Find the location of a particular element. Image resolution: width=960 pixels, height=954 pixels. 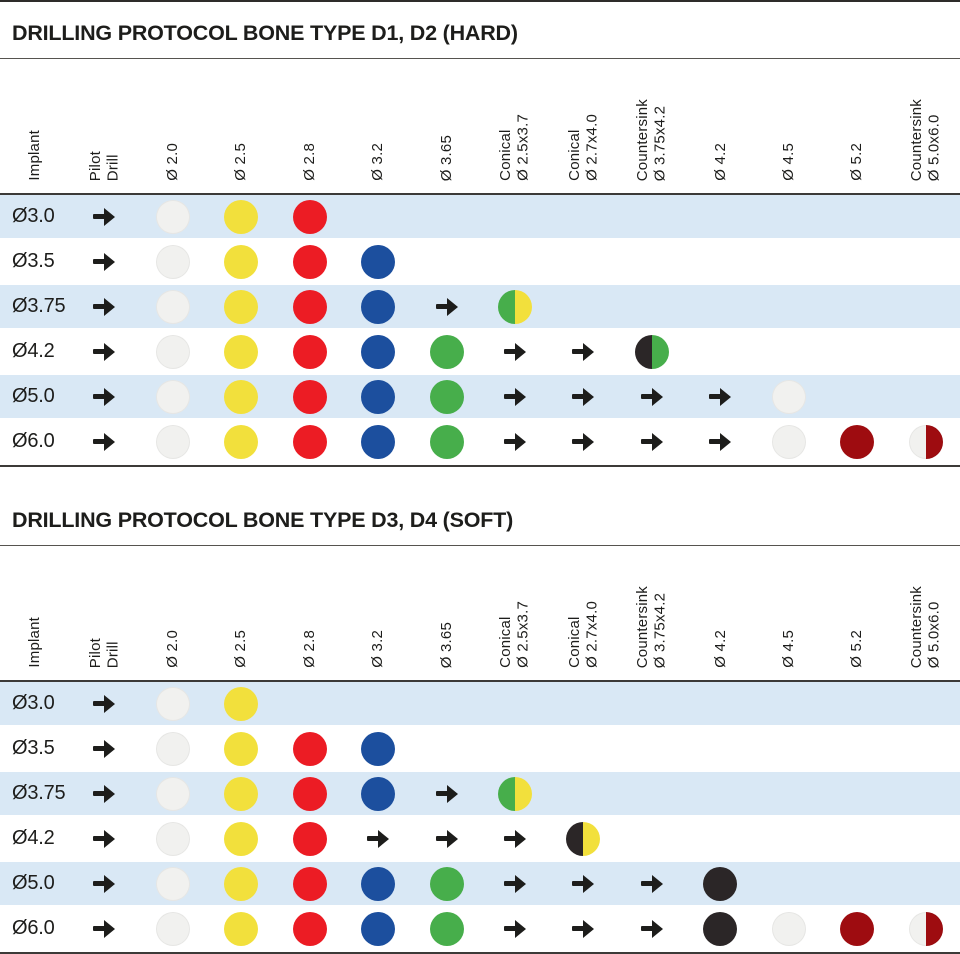

column-header: Conical Ø 2.7x4.0 is located at coordinates (583, 640).